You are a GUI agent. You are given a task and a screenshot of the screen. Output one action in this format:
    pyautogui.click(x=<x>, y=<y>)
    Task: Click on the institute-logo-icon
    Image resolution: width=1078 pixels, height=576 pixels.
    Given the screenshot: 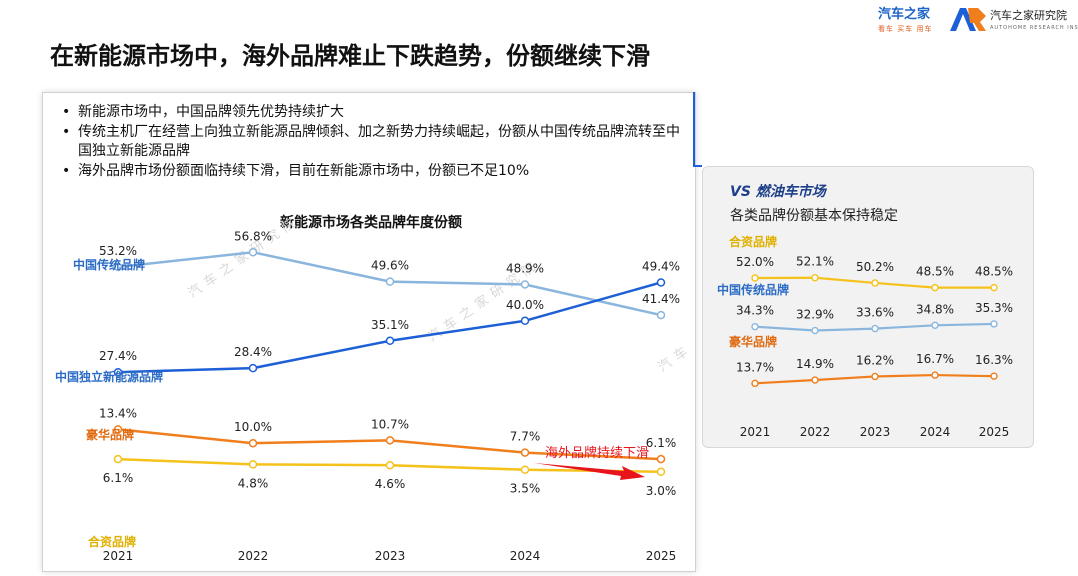 What is the action you would take?
    pyautogui.click(x=968, y=19)
    